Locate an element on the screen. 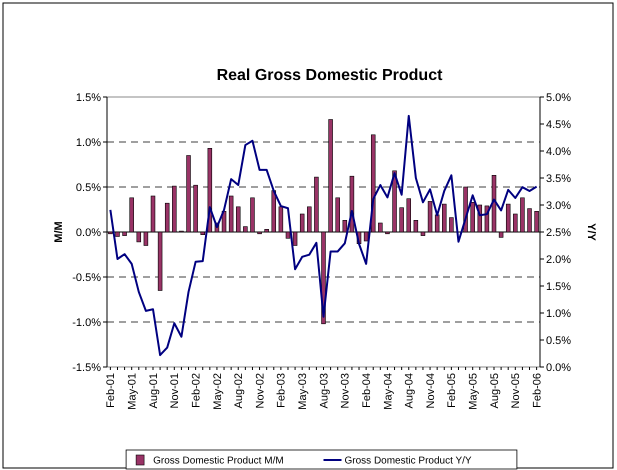 The height and width of the screenshot is (470, 617). x-tick-label: Feb-02 is located at coordinates (196, 390).